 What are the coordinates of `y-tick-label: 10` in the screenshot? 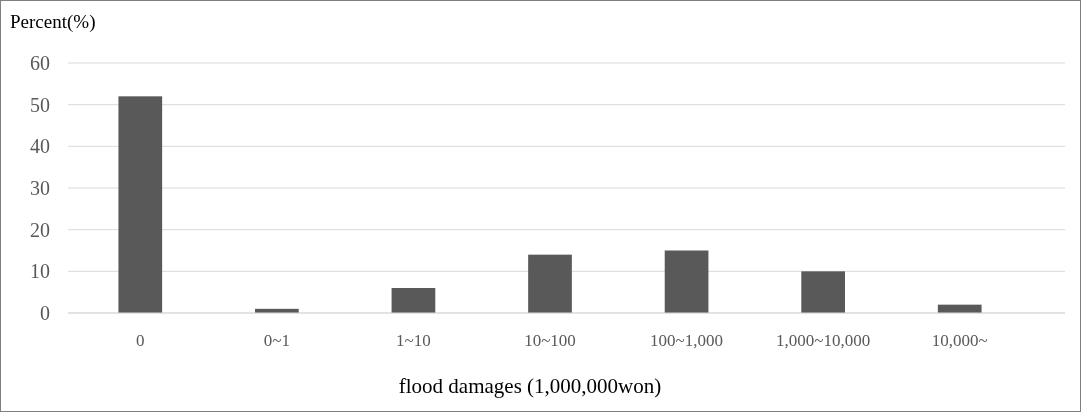 It's located at (40, 271).